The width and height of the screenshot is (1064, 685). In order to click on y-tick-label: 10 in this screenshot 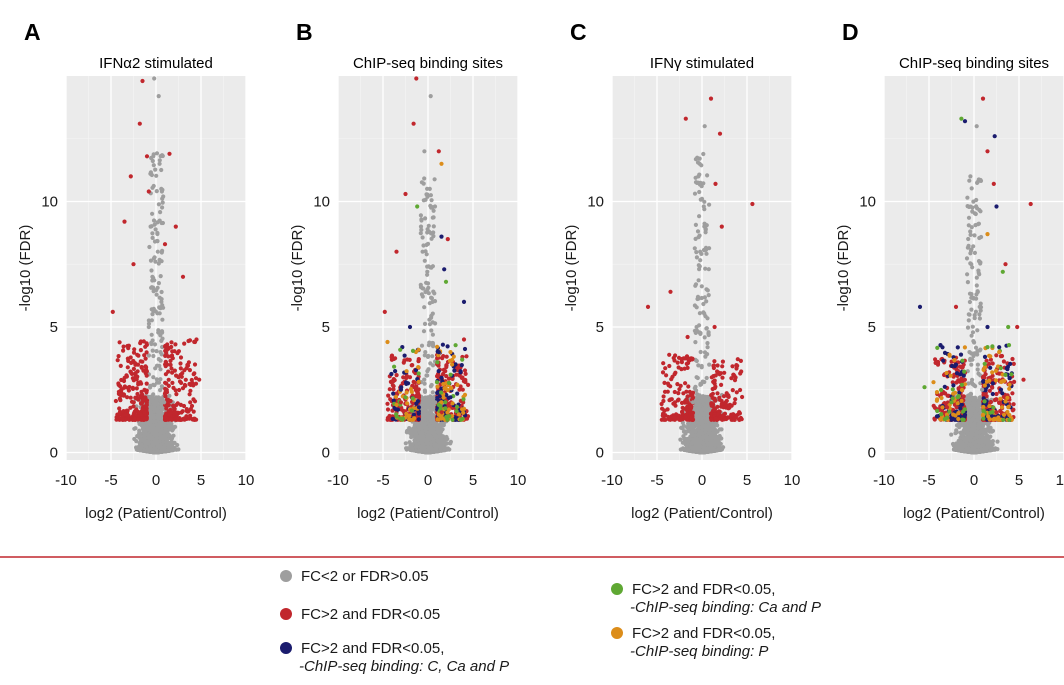, I will do `click(321, 201)`.